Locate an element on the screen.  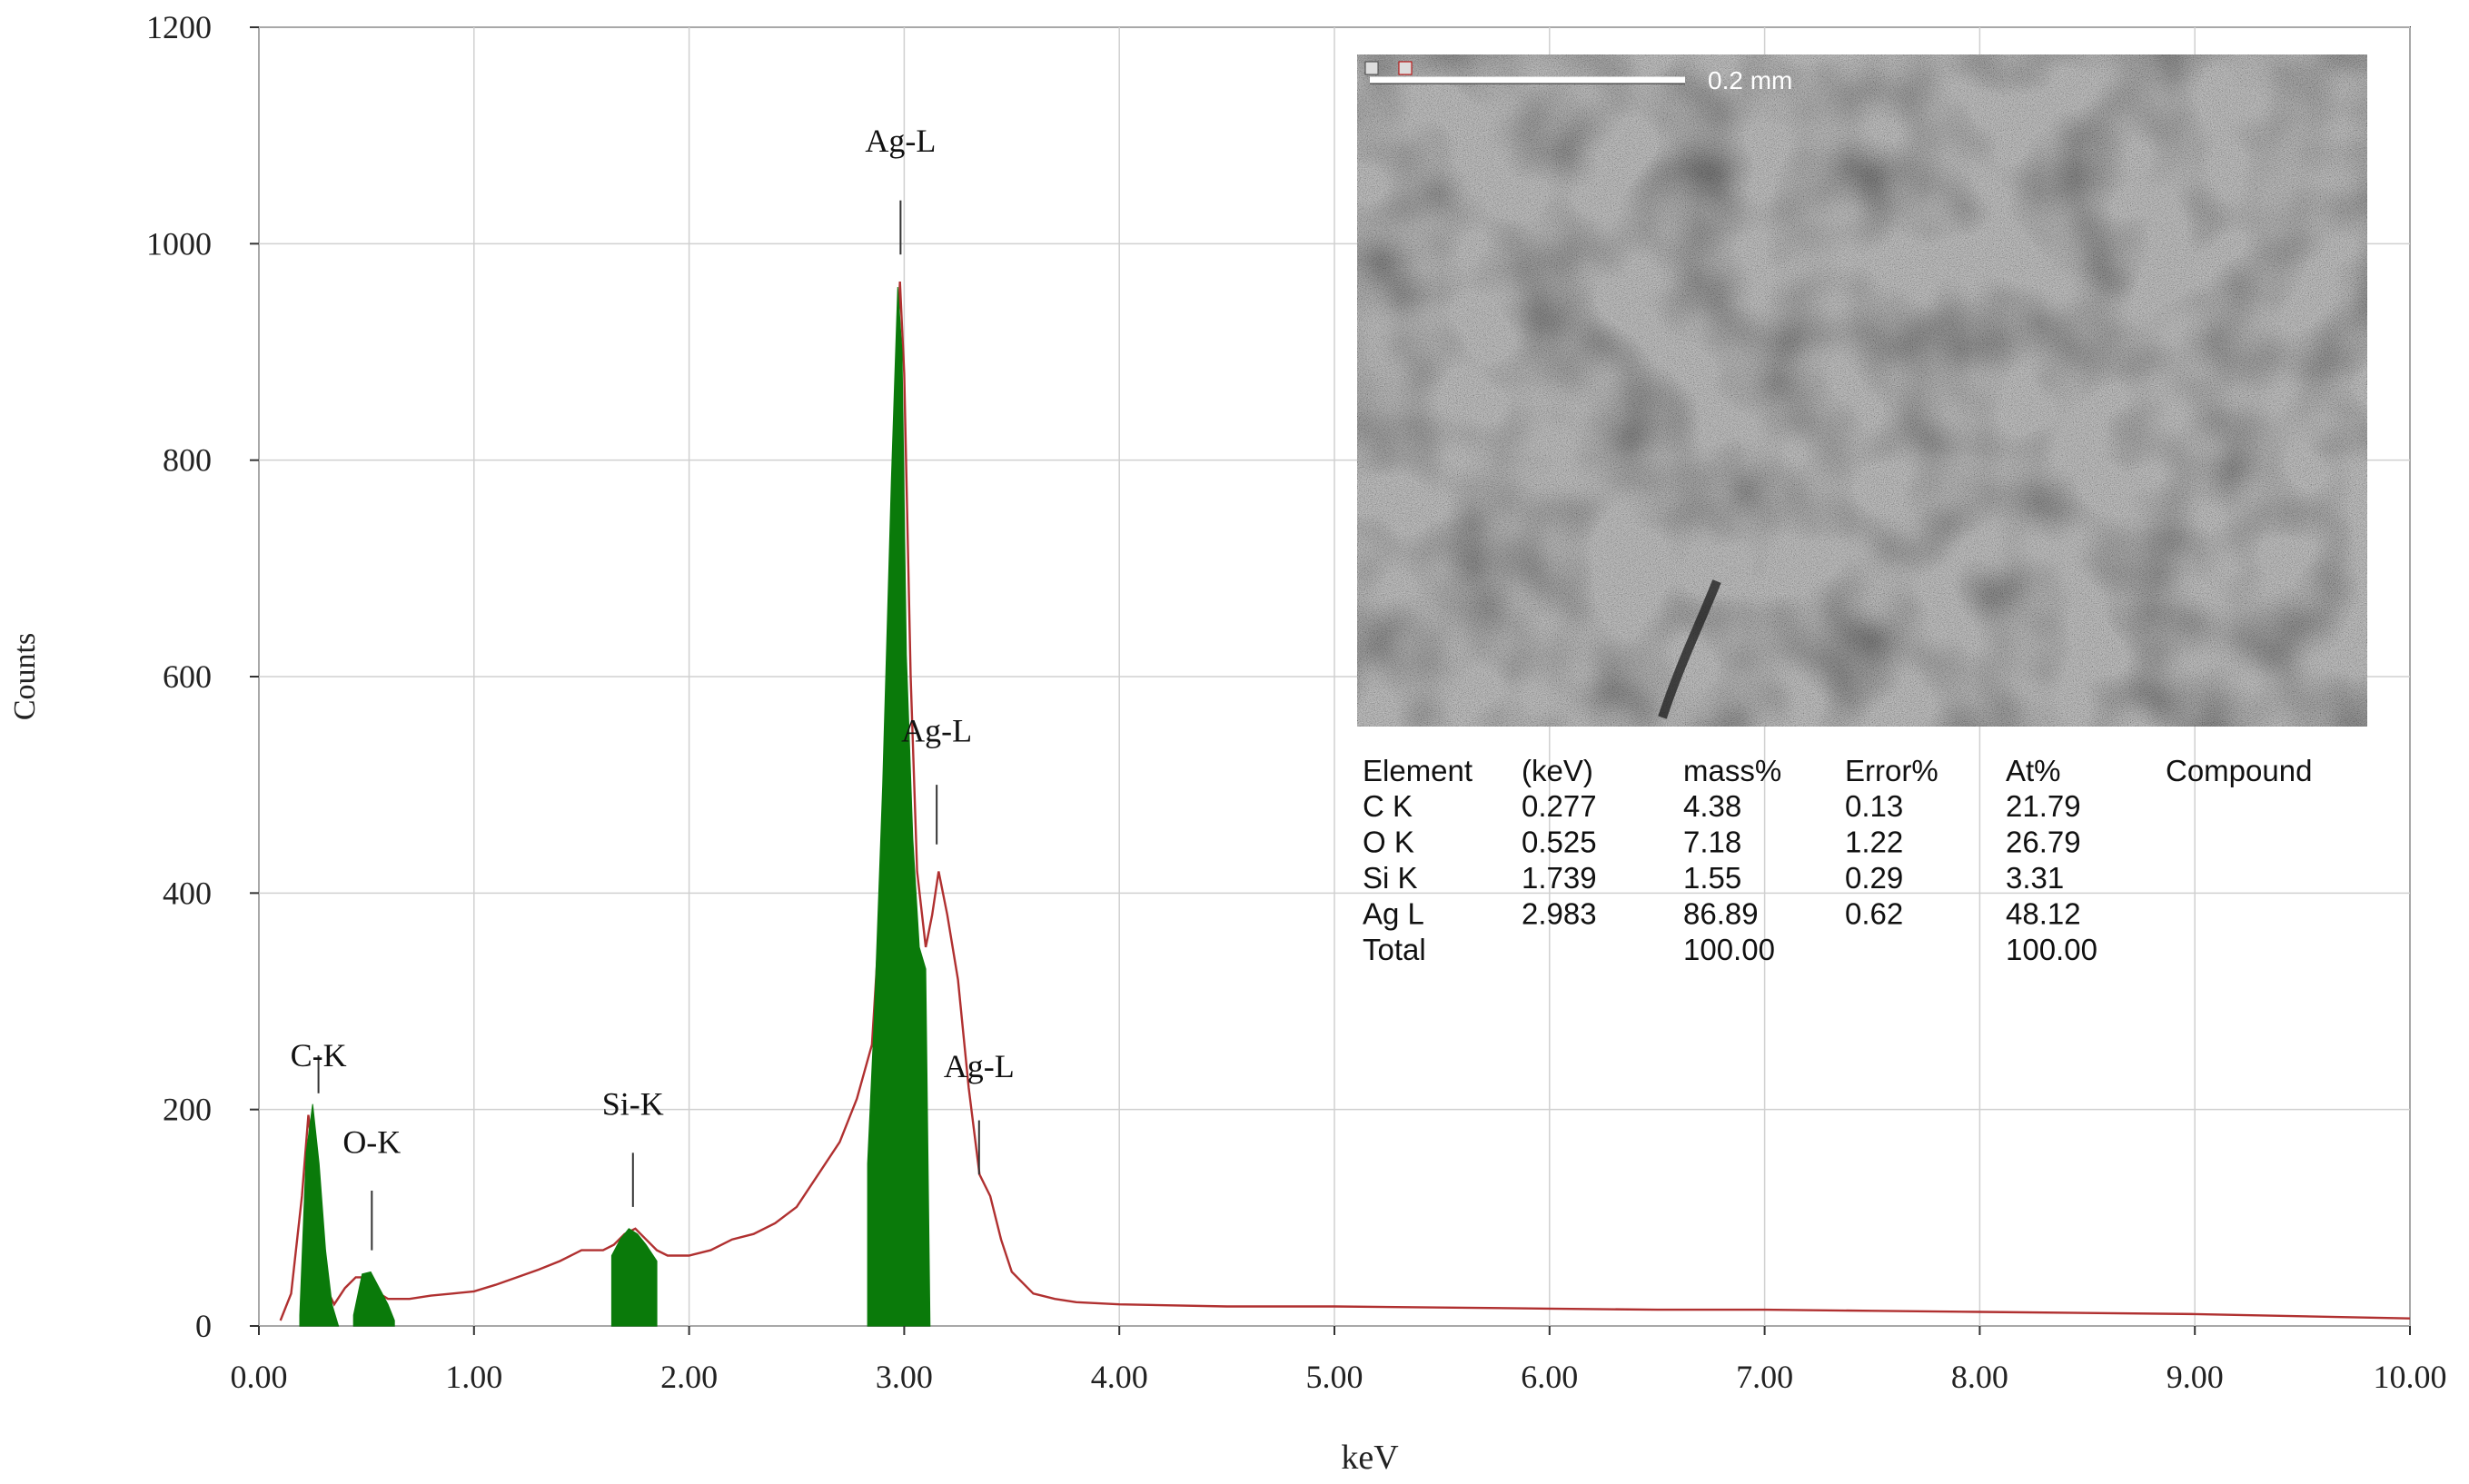
x-tick-label: 5.00 is located at coordinates (1334, 1377).